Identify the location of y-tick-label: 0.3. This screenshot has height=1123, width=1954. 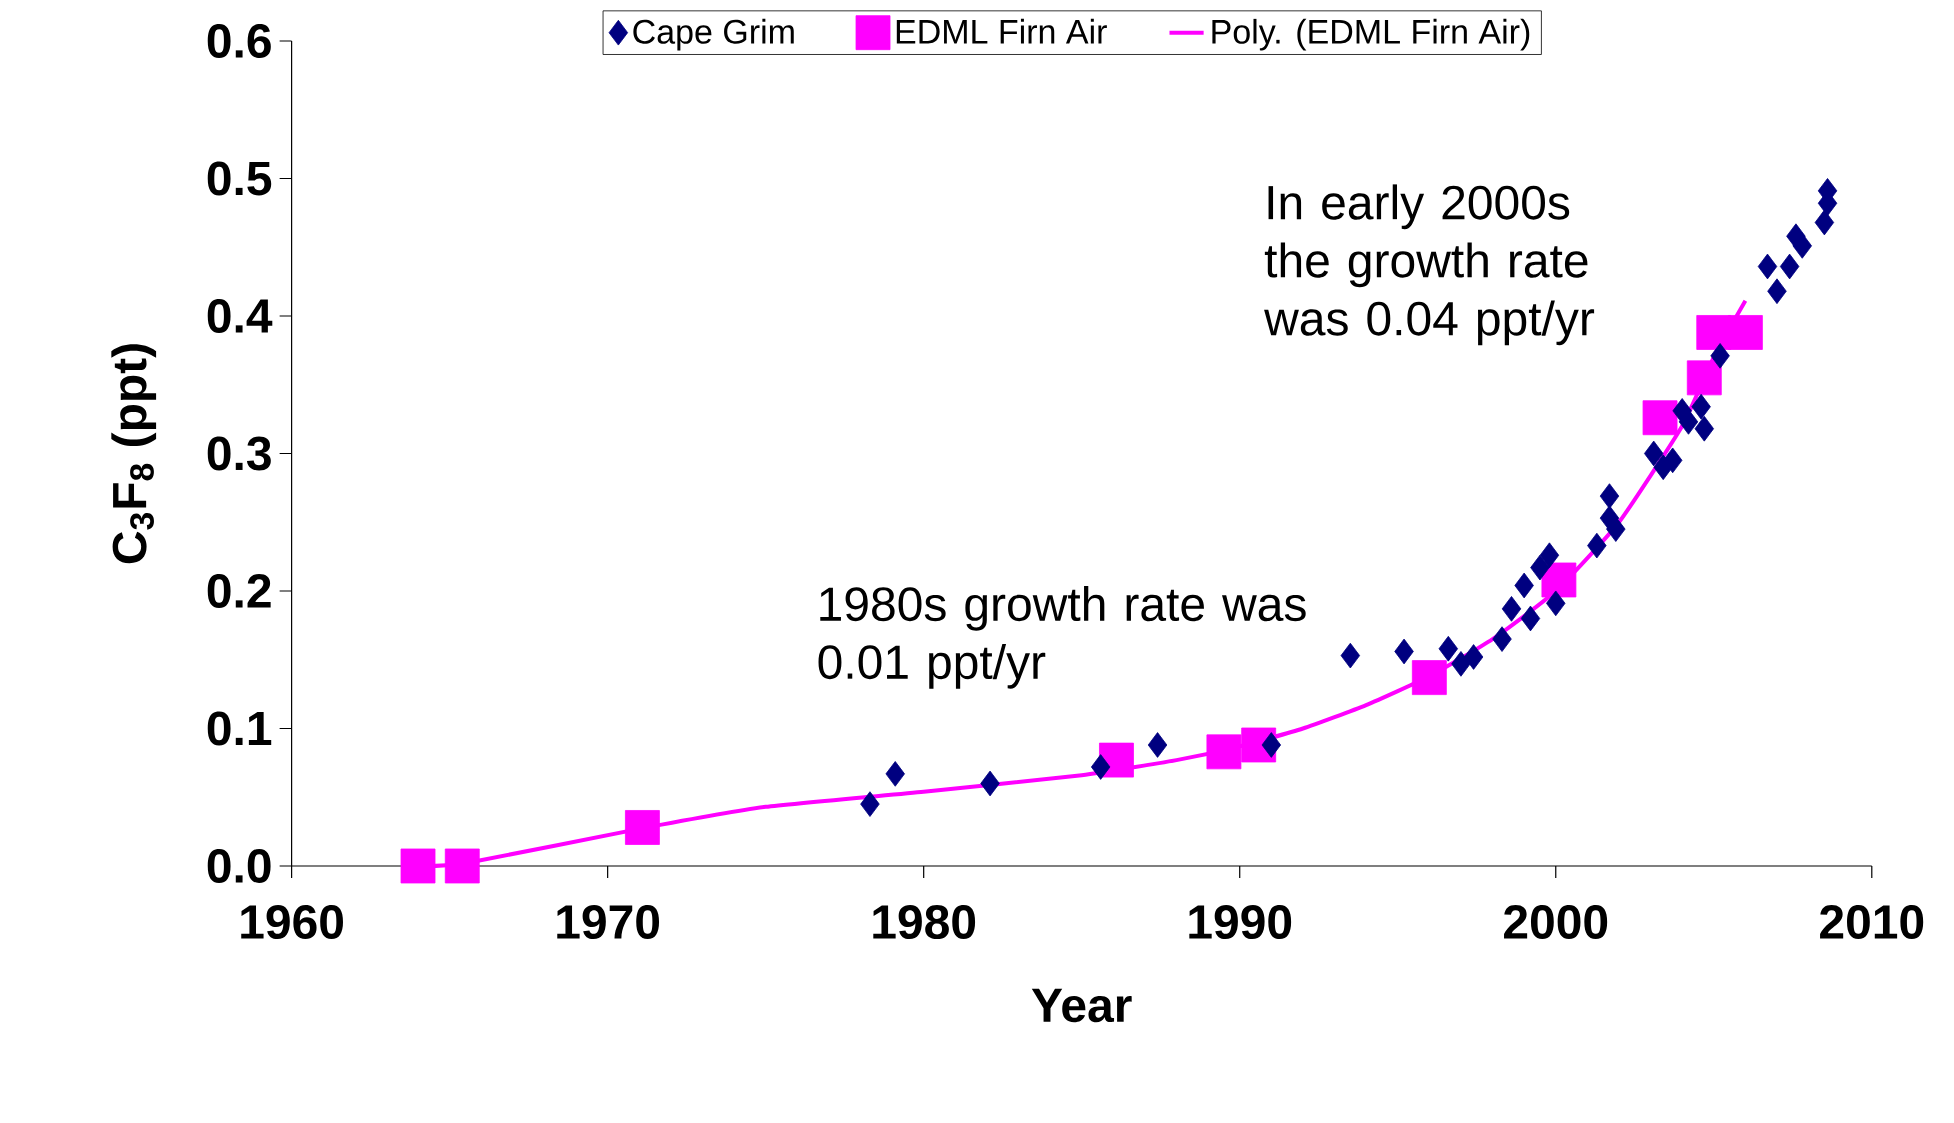
(239, 453).